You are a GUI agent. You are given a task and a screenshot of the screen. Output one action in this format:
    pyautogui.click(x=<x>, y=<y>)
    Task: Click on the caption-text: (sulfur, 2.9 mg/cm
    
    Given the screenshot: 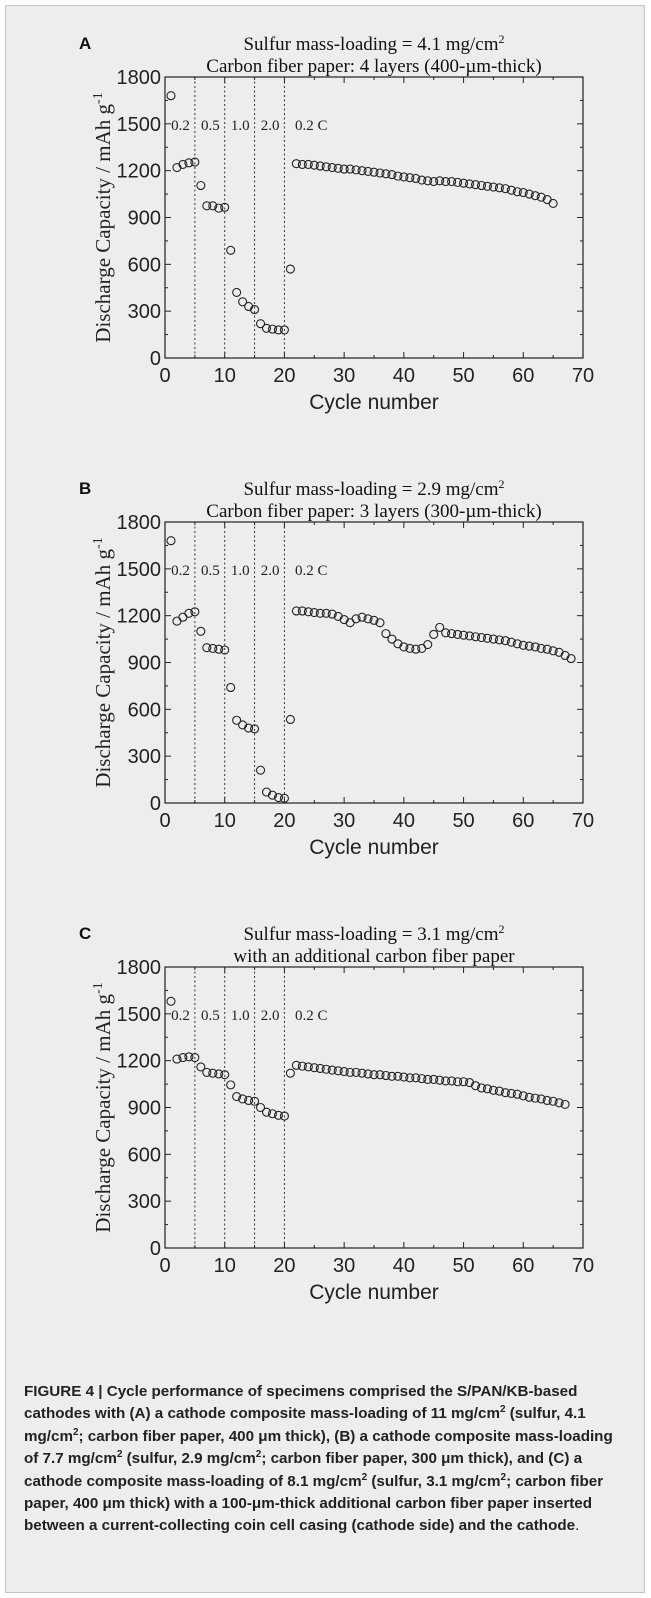 What is the action you would take?
    pyautogui.click(x=189, y=1459)
    